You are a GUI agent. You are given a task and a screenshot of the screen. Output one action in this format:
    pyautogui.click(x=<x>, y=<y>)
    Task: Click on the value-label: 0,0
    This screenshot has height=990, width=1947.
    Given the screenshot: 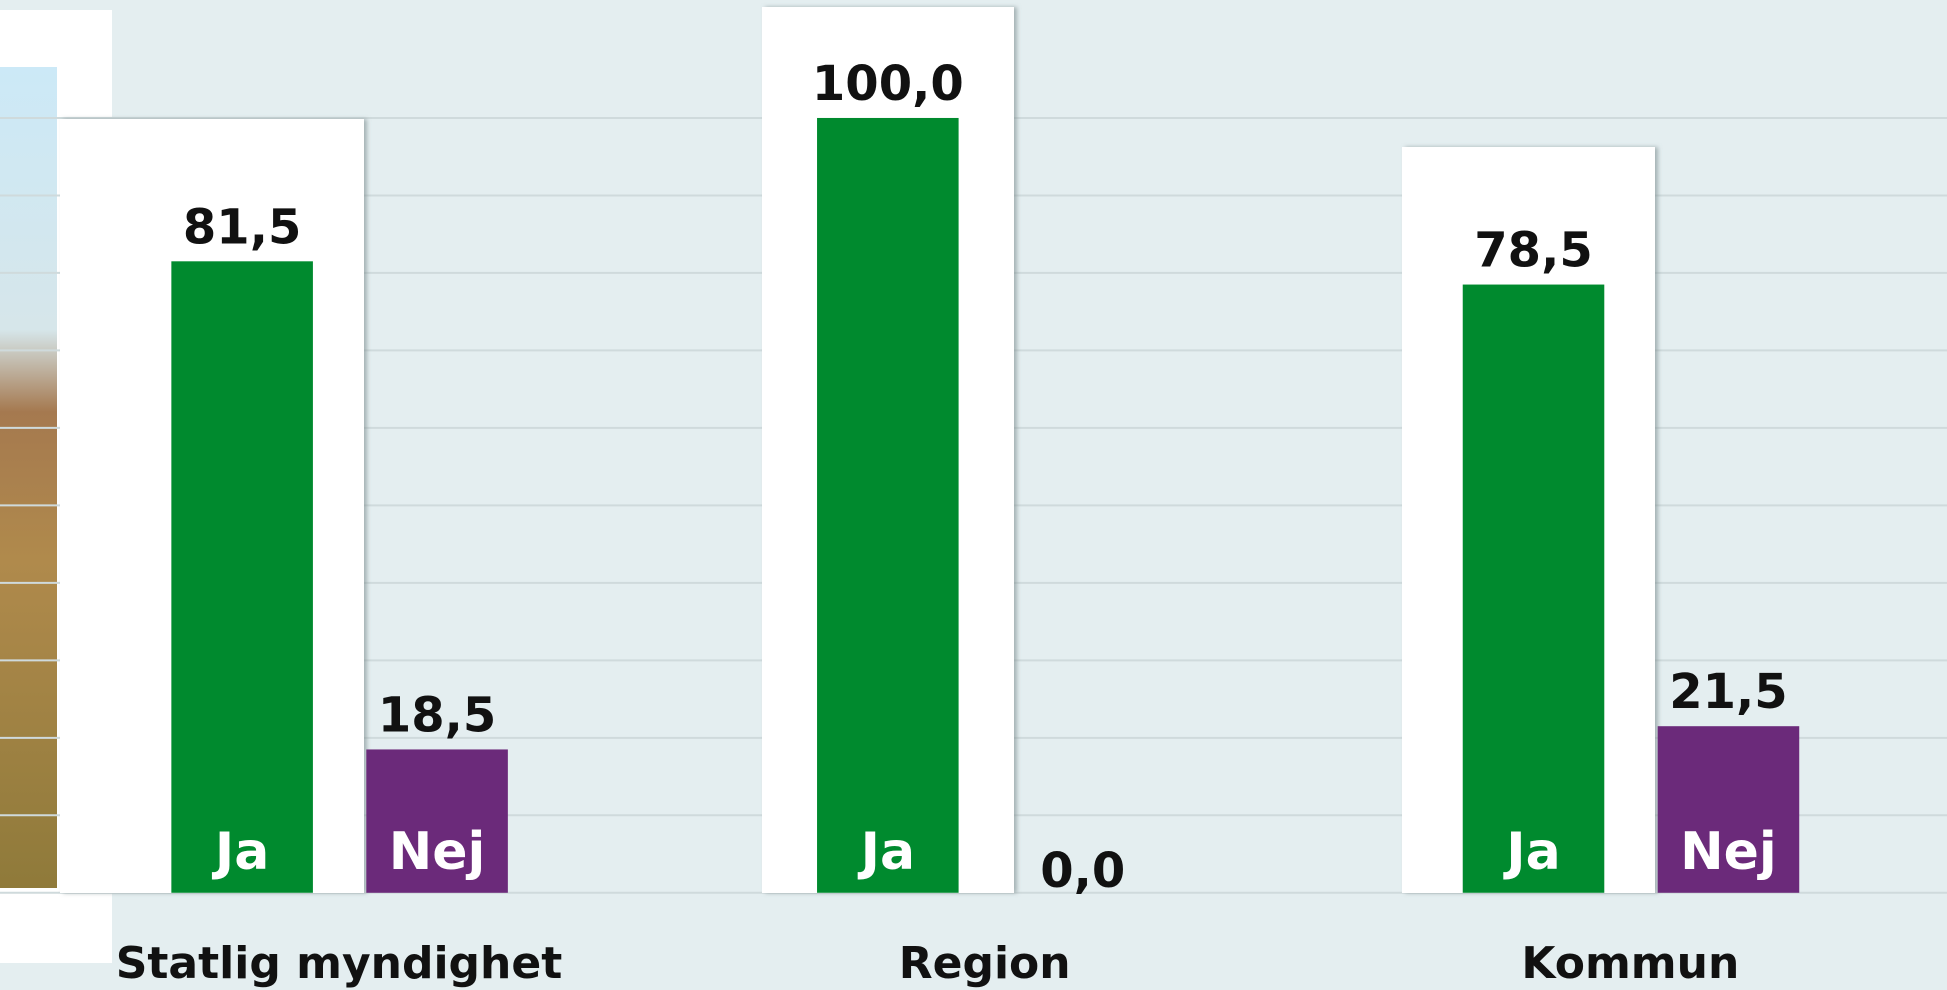 What is the action you would take?
    pyautogui.click(x=1082, y=871)
    